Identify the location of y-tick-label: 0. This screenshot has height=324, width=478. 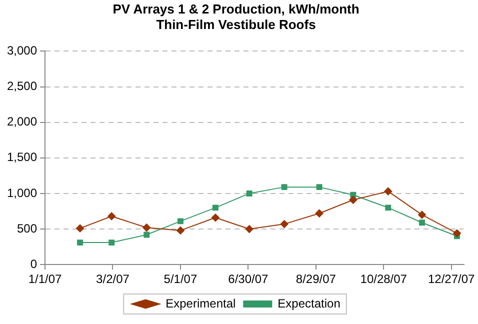
(34, 263).